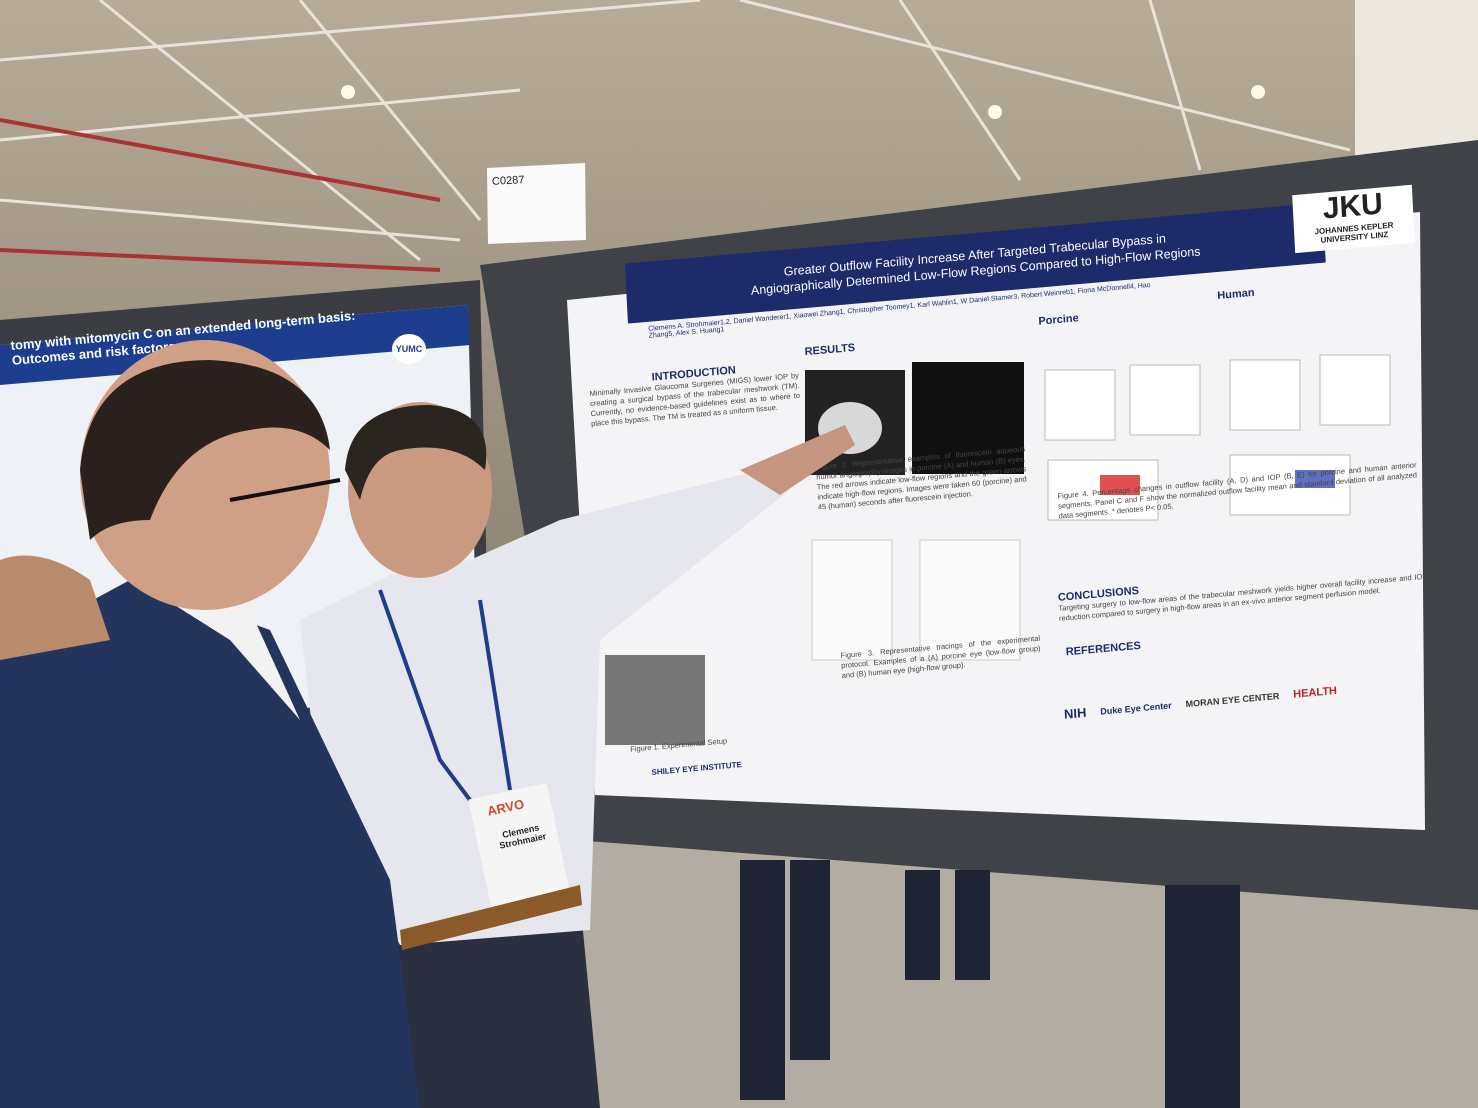 The height and width of the screenshot is (1108, 1478). I want to click on sign-card, so click(536, 203).